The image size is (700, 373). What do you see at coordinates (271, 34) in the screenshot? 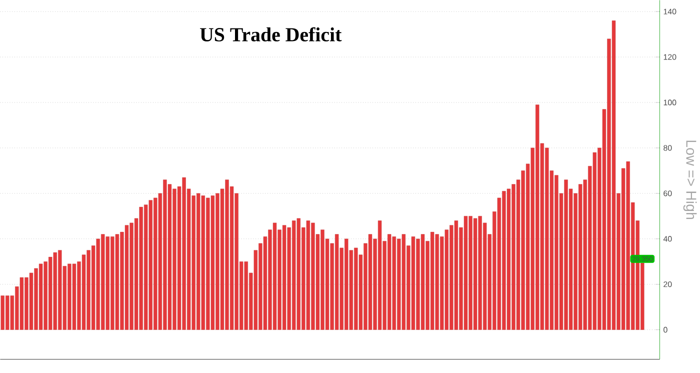
I see `text: US Trade Deficit` at bounding box center [271, 34].